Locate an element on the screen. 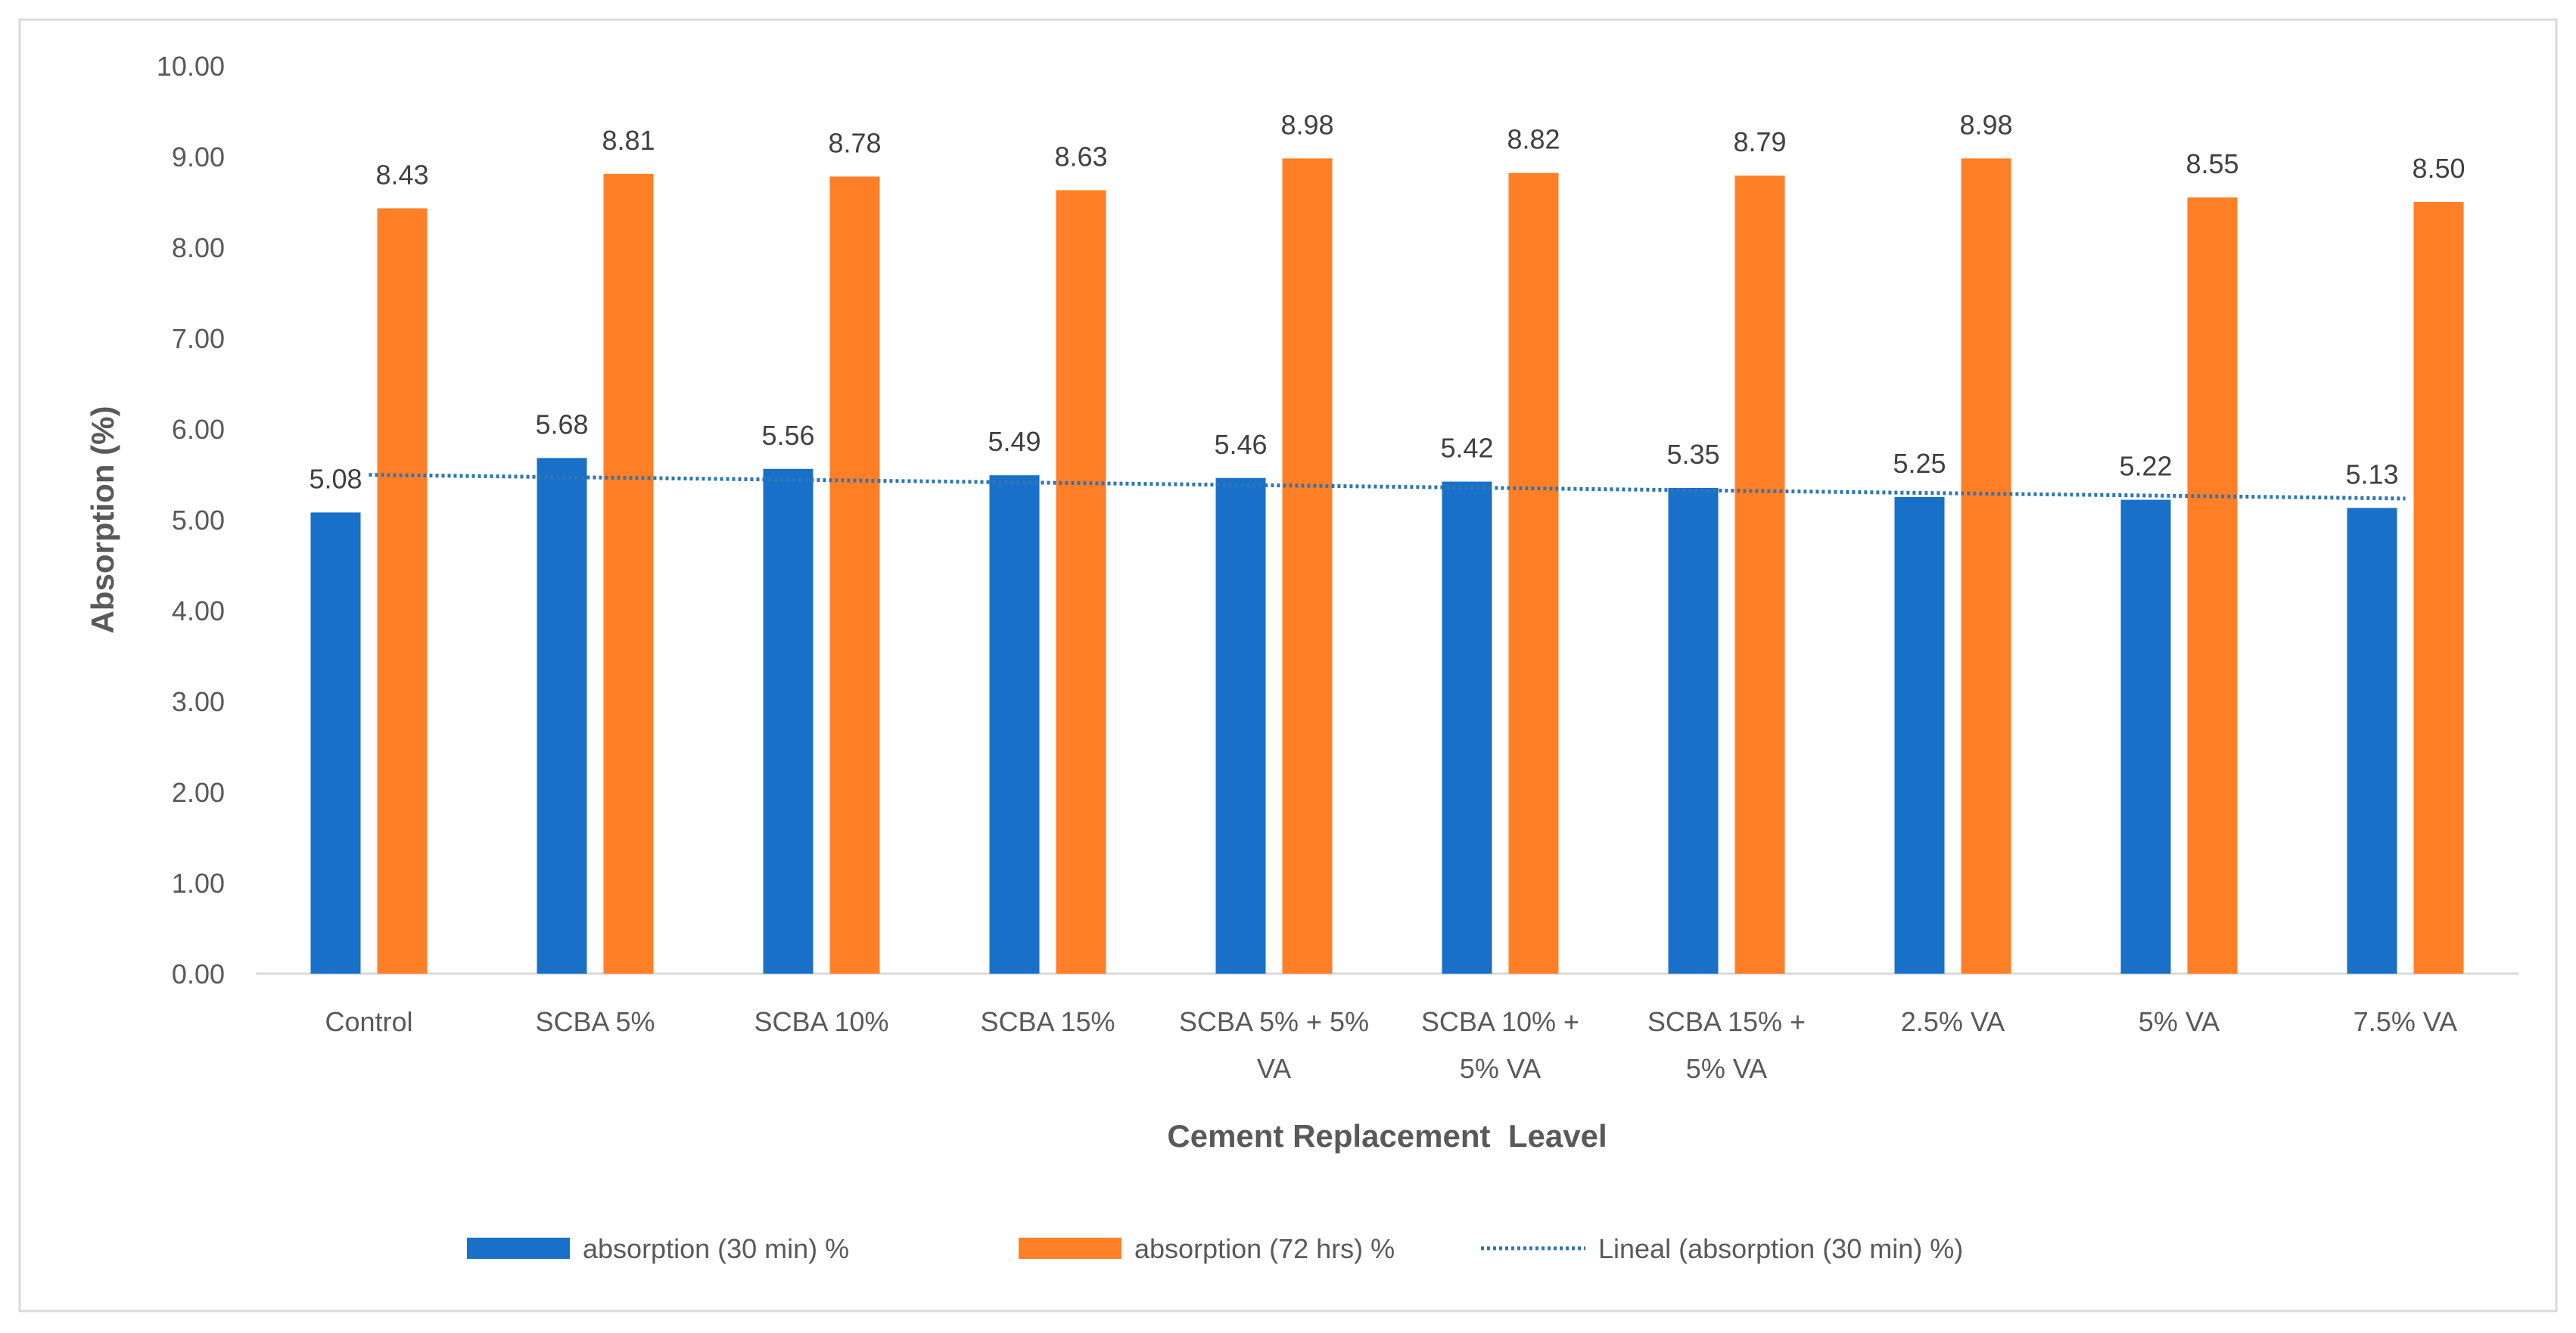 The width and height of the screenshot is (2576, 1333). x-category-label: Control is located at coordinates (368, 1021).